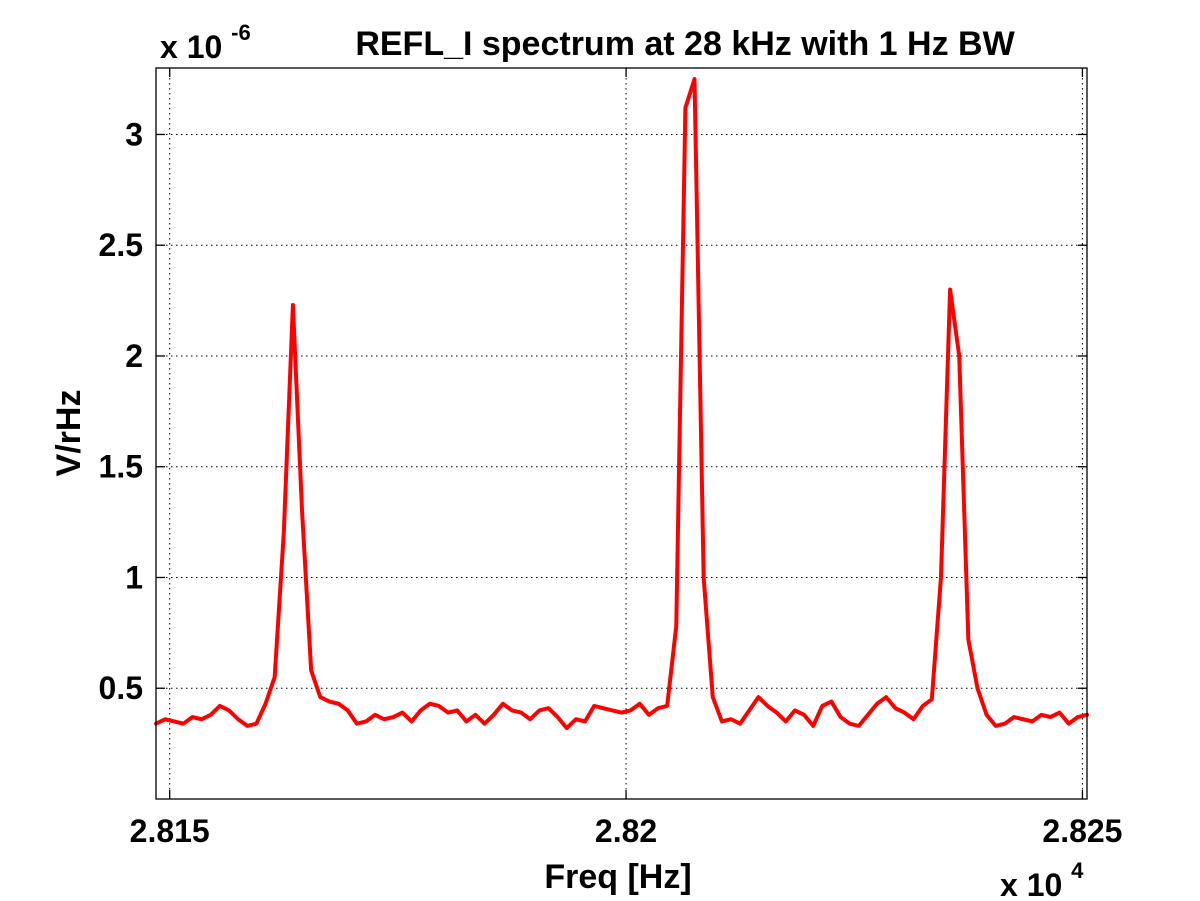  I want to click on y-tick-label: 2.5, so click(121, 245).